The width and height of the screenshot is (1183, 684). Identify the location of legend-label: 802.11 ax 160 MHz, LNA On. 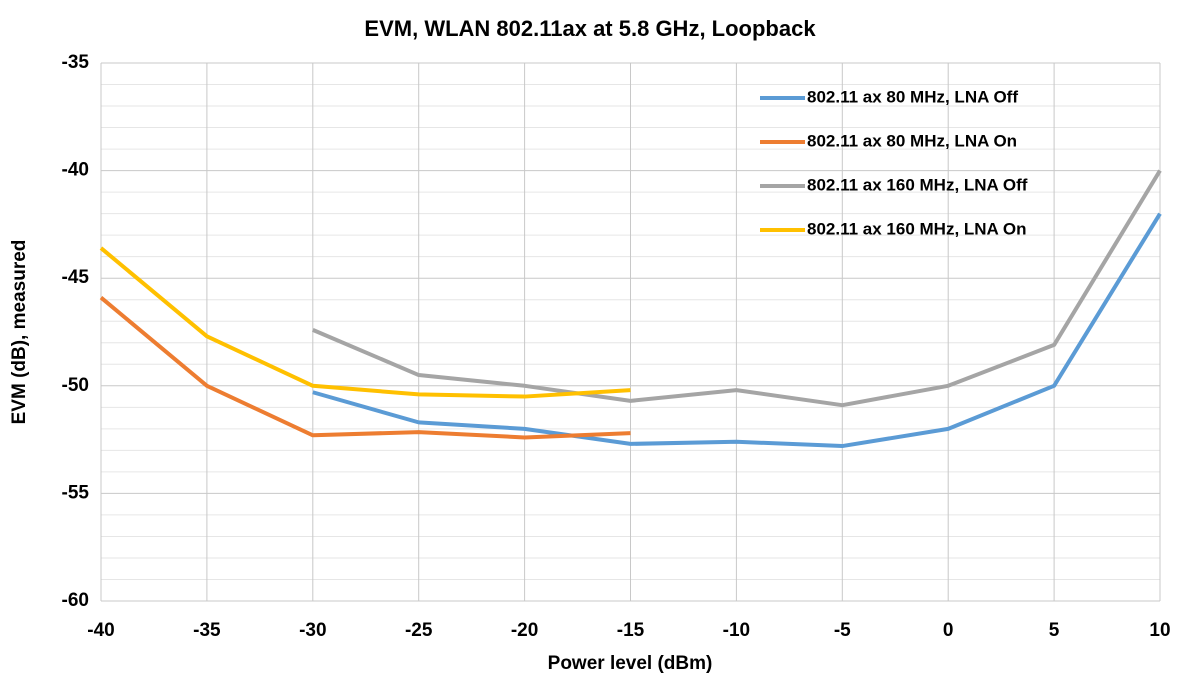
(917, 228).